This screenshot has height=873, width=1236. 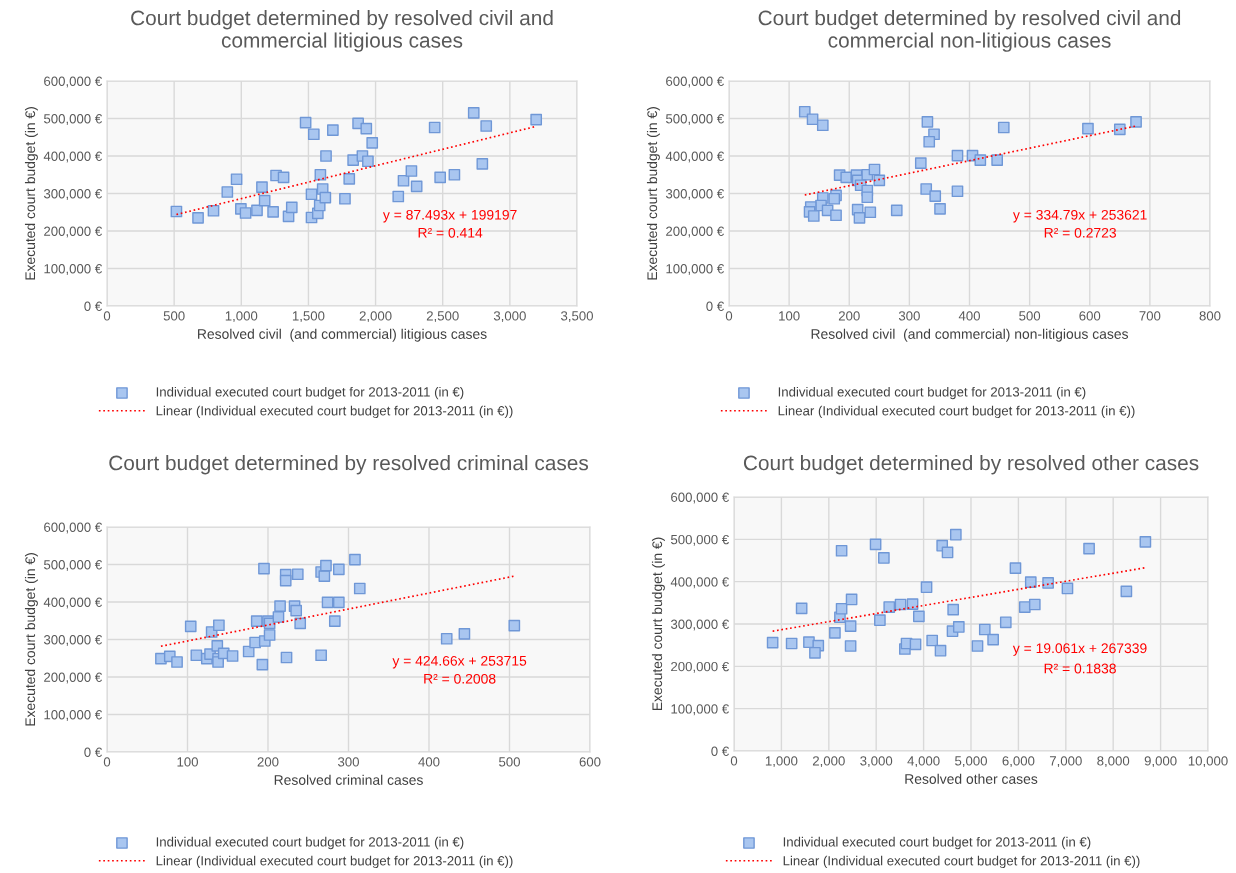 I want to click on x-tick-label: 9,000, so click(x=1160, y=762).